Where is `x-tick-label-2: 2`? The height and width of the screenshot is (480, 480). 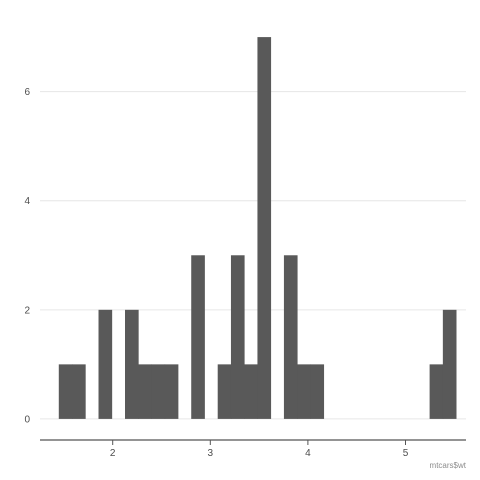
x-tick-label-2: 2 is located at coordinates (113, 453).